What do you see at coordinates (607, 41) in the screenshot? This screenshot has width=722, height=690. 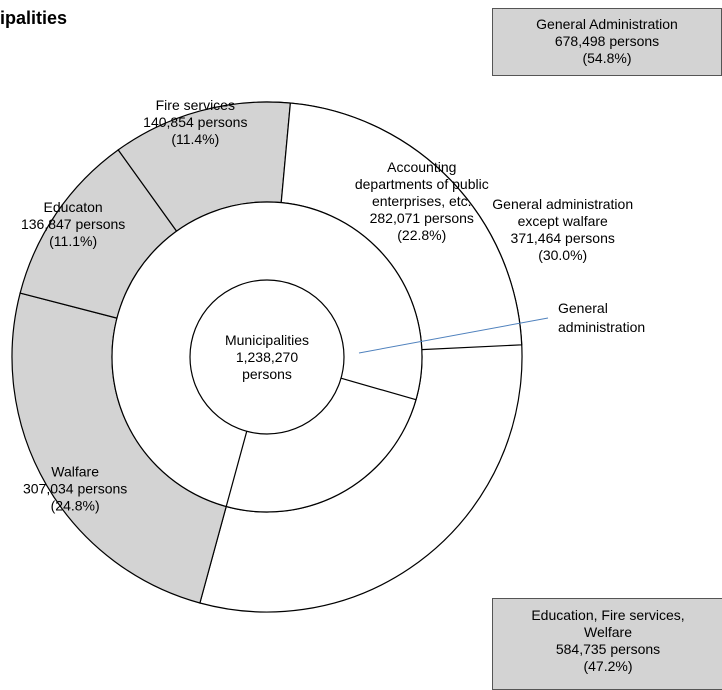 I see `summary-top-line-2: 678,498 persons` at bounding box center [607, 41].